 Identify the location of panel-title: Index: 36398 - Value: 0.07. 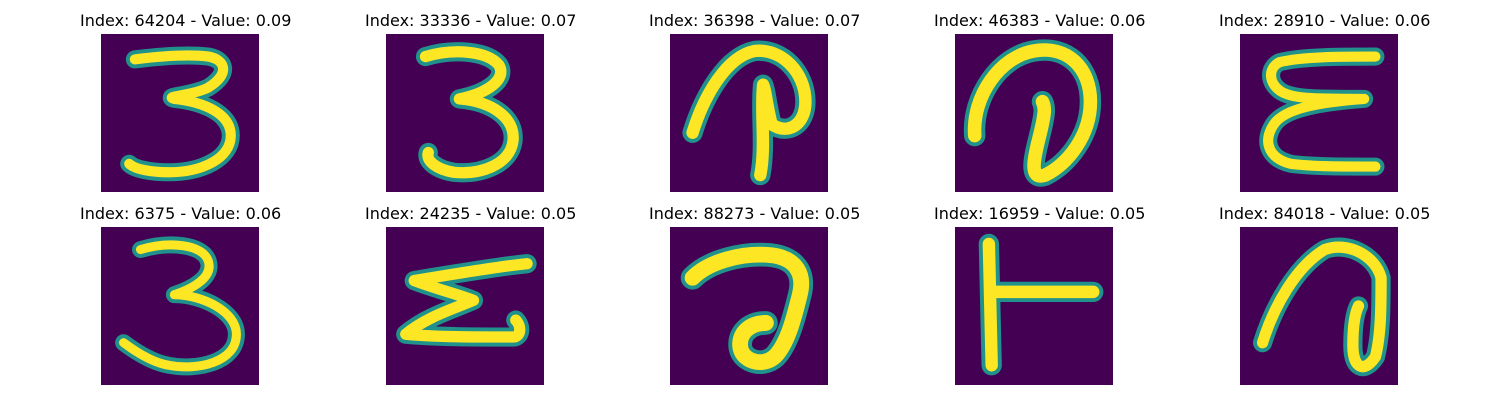
(755, 20).